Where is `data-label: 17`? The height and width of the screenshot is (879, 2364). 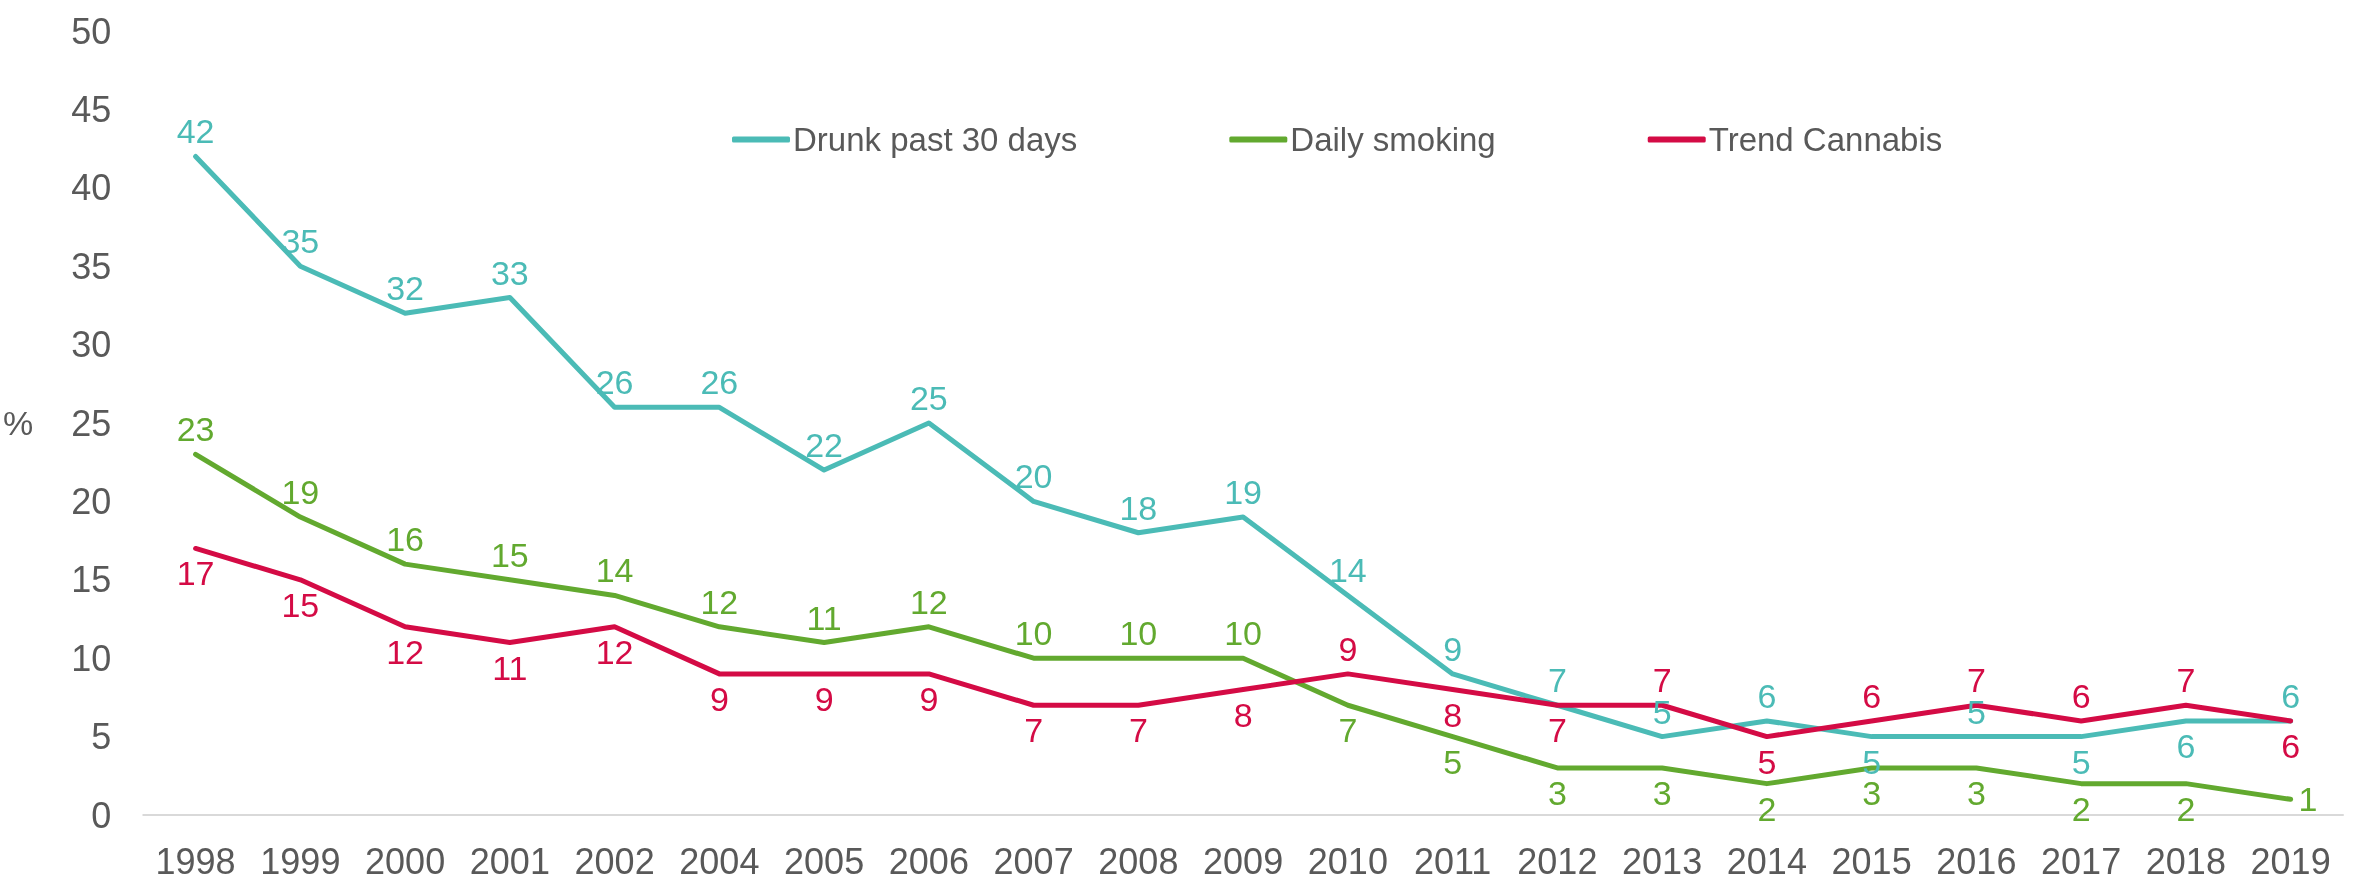 data-label: 17 is located at coordinates (195, 573).